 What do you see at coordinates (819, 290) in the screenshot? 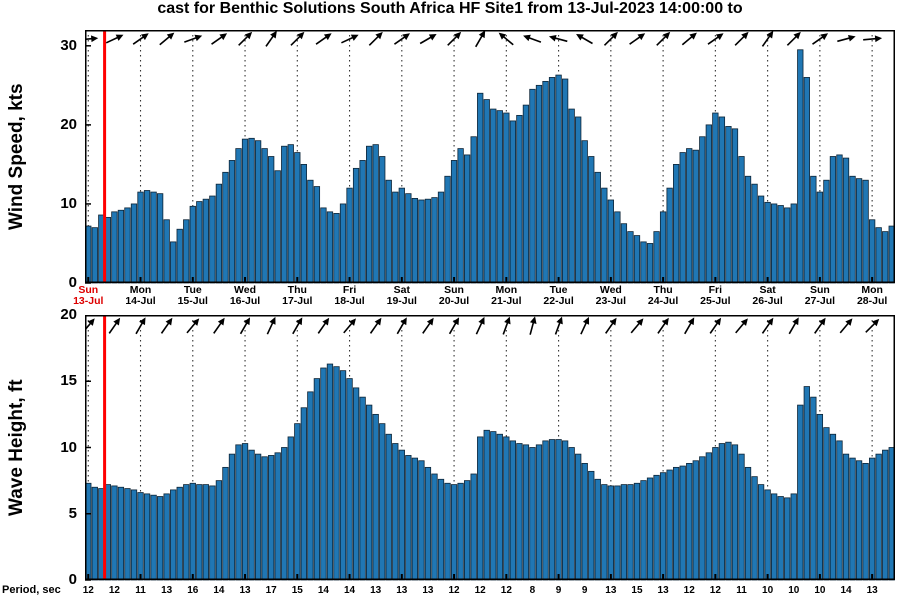
I see `day-name: Sun` at bounding box center [819, 290].